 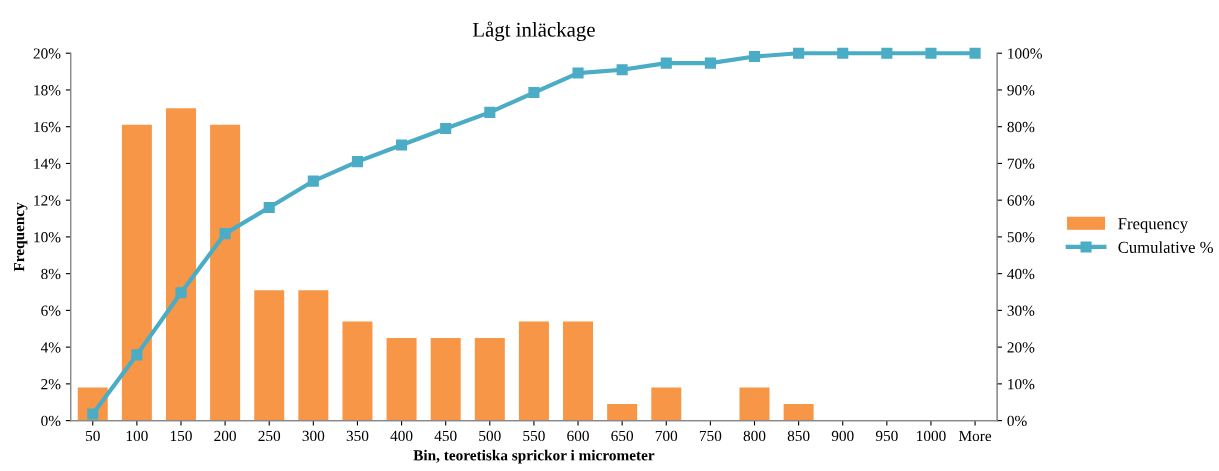 I want to click on x-tick-label: 700, so click(x=666, y=436).